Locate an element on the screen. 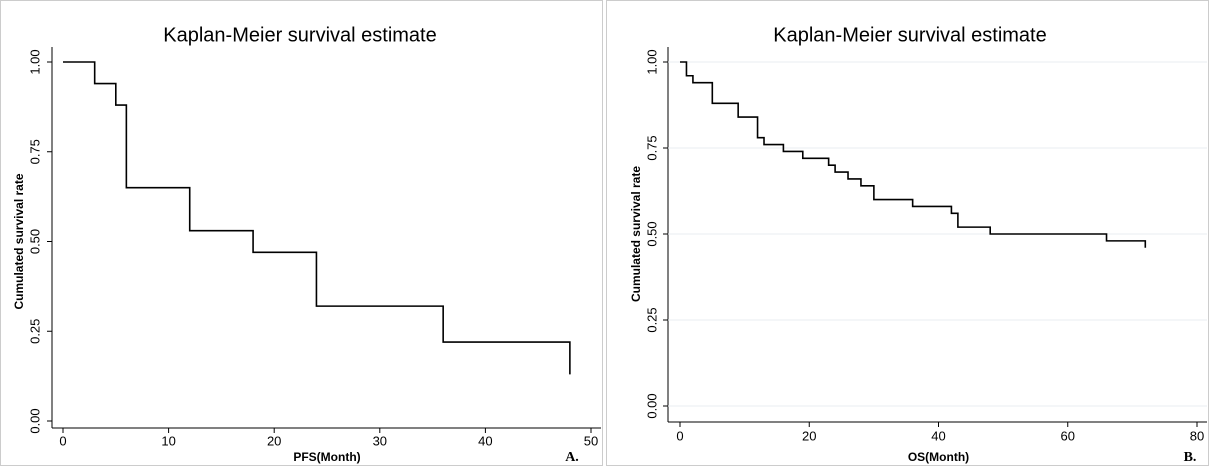 This screenshot has width=1209, height=466. x-tick-label: 80 is located at coordinates (1197, 435).